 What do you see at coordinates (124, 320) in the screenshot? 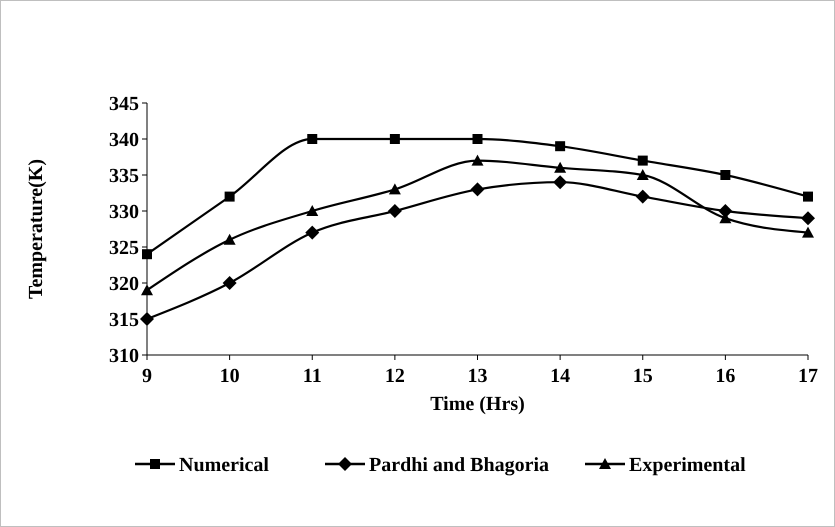
I see `y-tick-label: 315` at bounding box center [124, 320].